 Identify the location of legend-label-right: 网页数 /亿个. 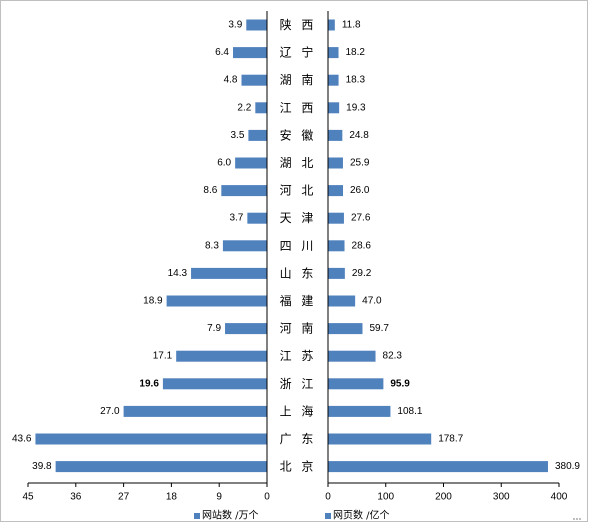
(361, 515).